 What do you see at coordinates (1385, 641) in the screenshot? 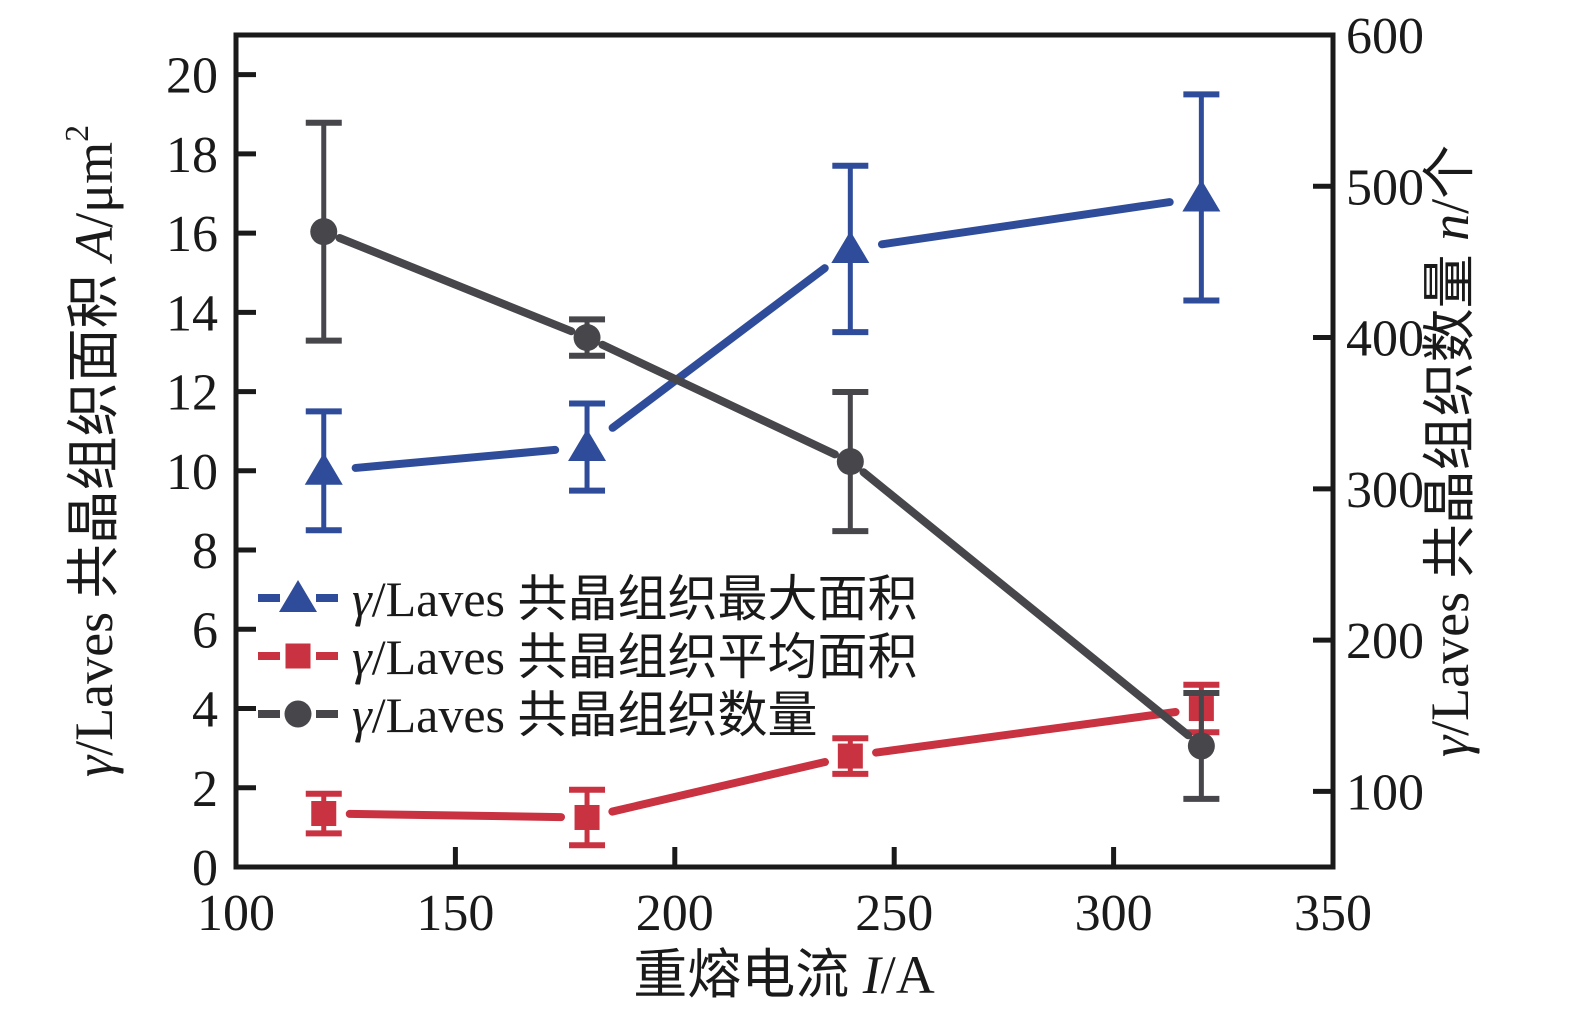
I see `y-right-tick-label: 200` at bounding box center [1385, 641].